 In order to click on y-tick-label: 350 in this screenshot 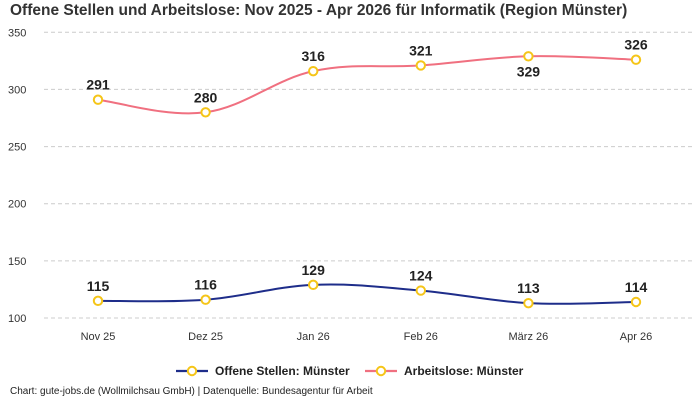, I will do `click(17, 33)`.